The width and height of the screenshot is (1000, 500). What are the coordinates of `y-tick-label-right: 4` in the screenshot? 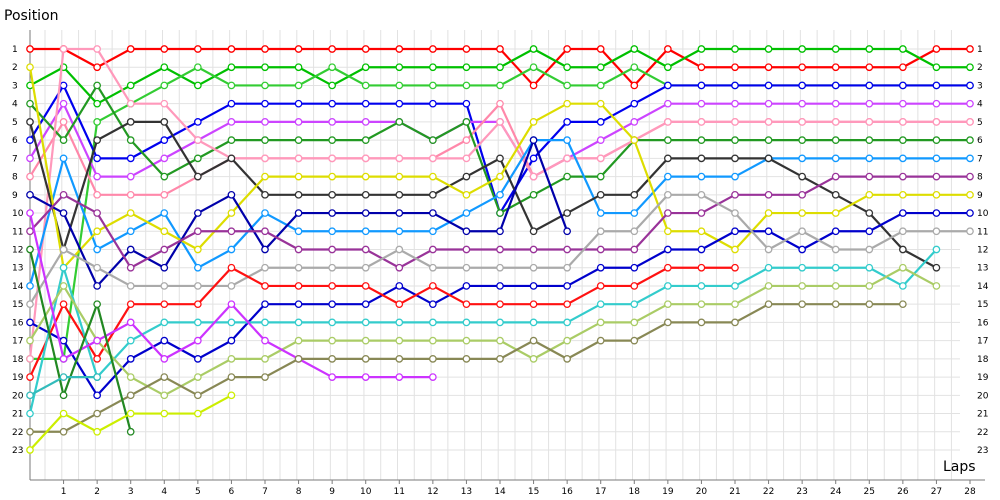 It's located at (980, 105).